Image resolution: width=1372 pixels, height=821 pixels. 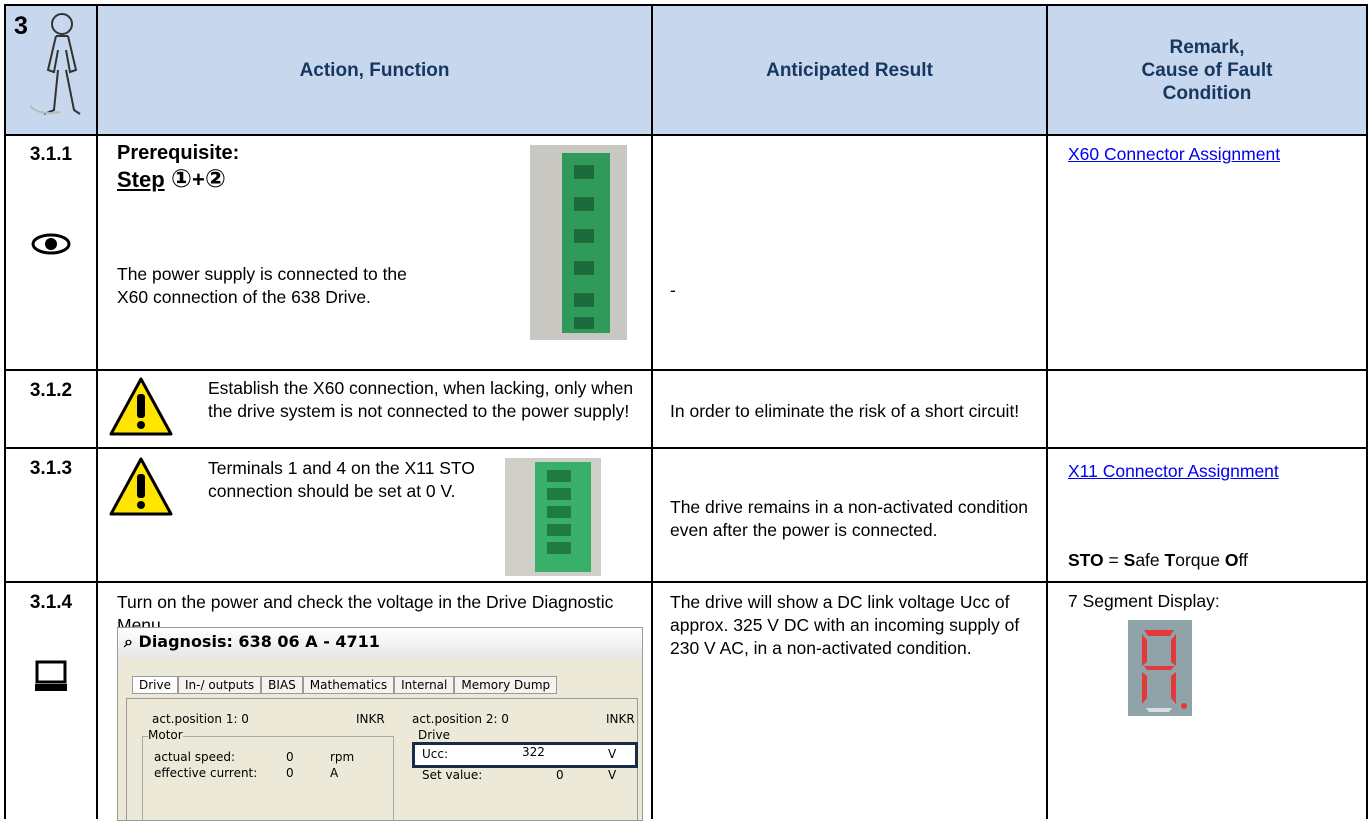 I want to click on remark-text: 7 Segment Display:, so click(x=1144, y=601).